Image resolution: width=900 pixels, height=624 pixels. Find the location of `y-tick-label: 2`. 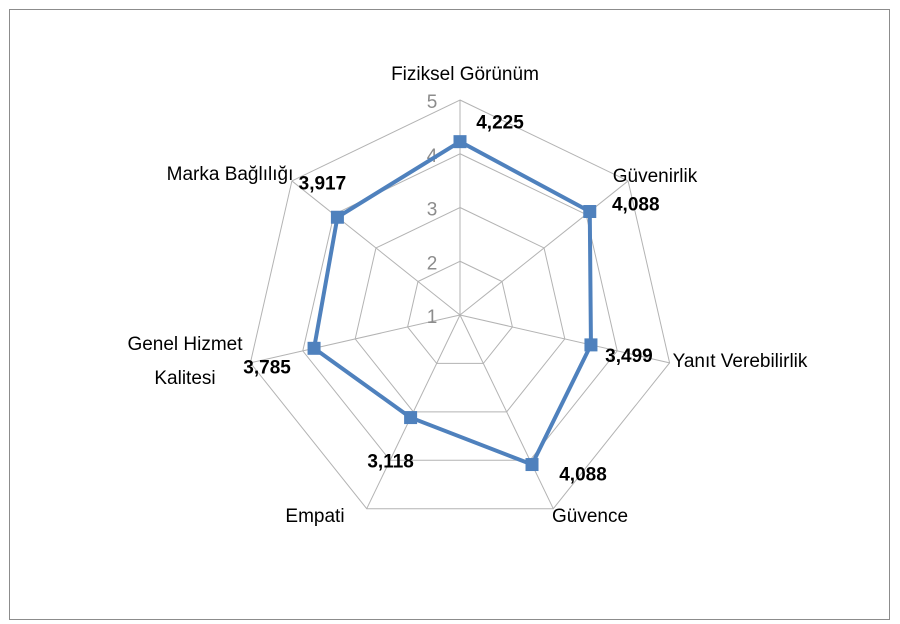

y-tick-label: 2 is located at coordinates (432, 263).